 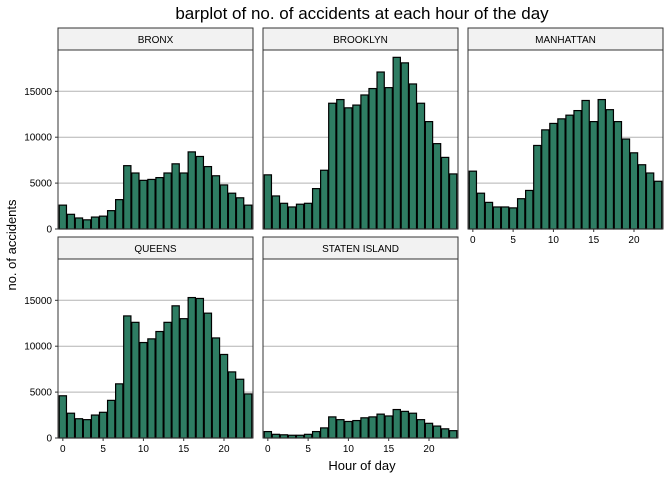 I want to click on panel-bronx: BRONX 0 5000 10000 15000, so click(x=139, y=131).